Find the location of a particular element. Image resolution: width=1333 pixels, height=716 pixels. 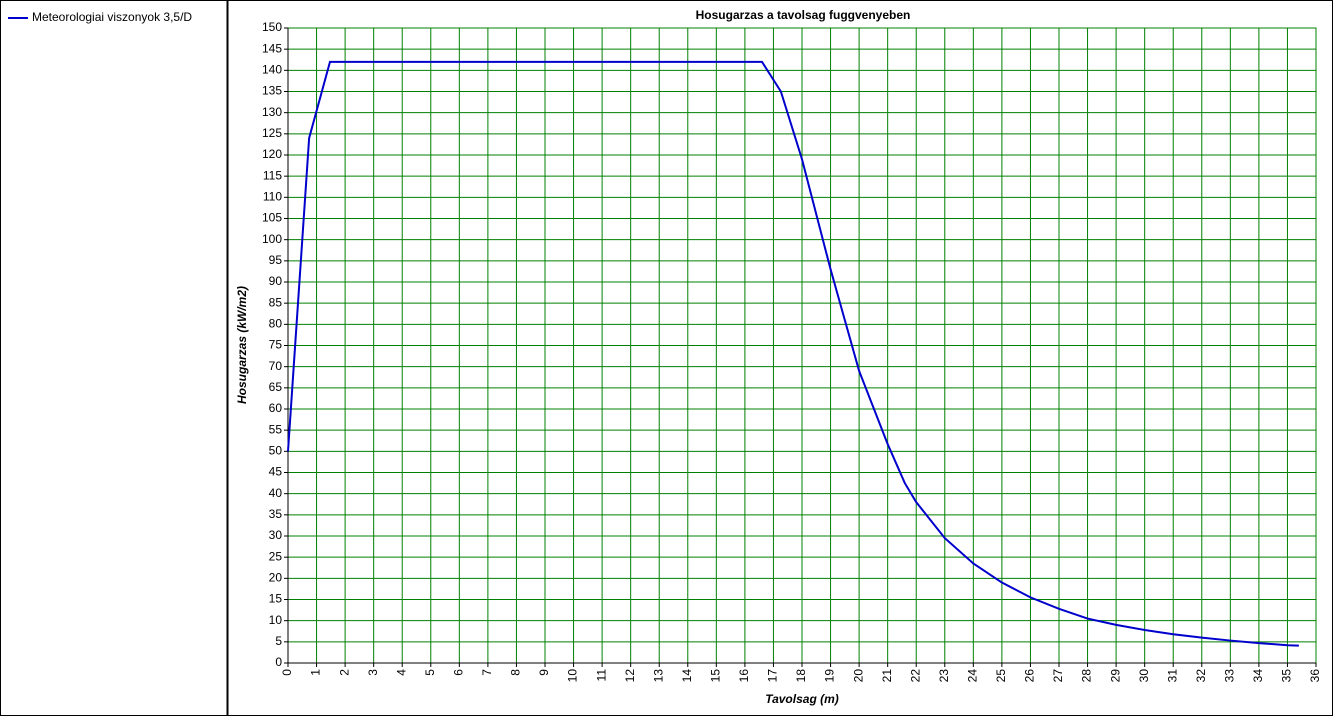

y-tick-label: 60 is located at coordinates (276, 408).